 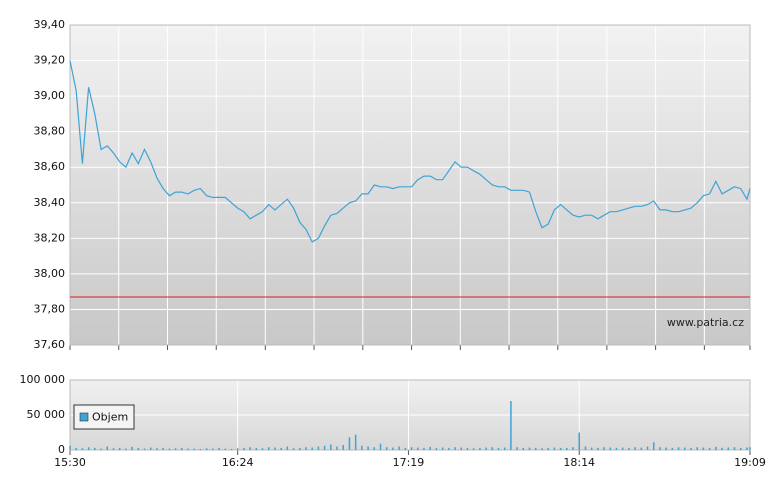 I want to click on y-tick-label: 39,20, so click(x=50, y=60).